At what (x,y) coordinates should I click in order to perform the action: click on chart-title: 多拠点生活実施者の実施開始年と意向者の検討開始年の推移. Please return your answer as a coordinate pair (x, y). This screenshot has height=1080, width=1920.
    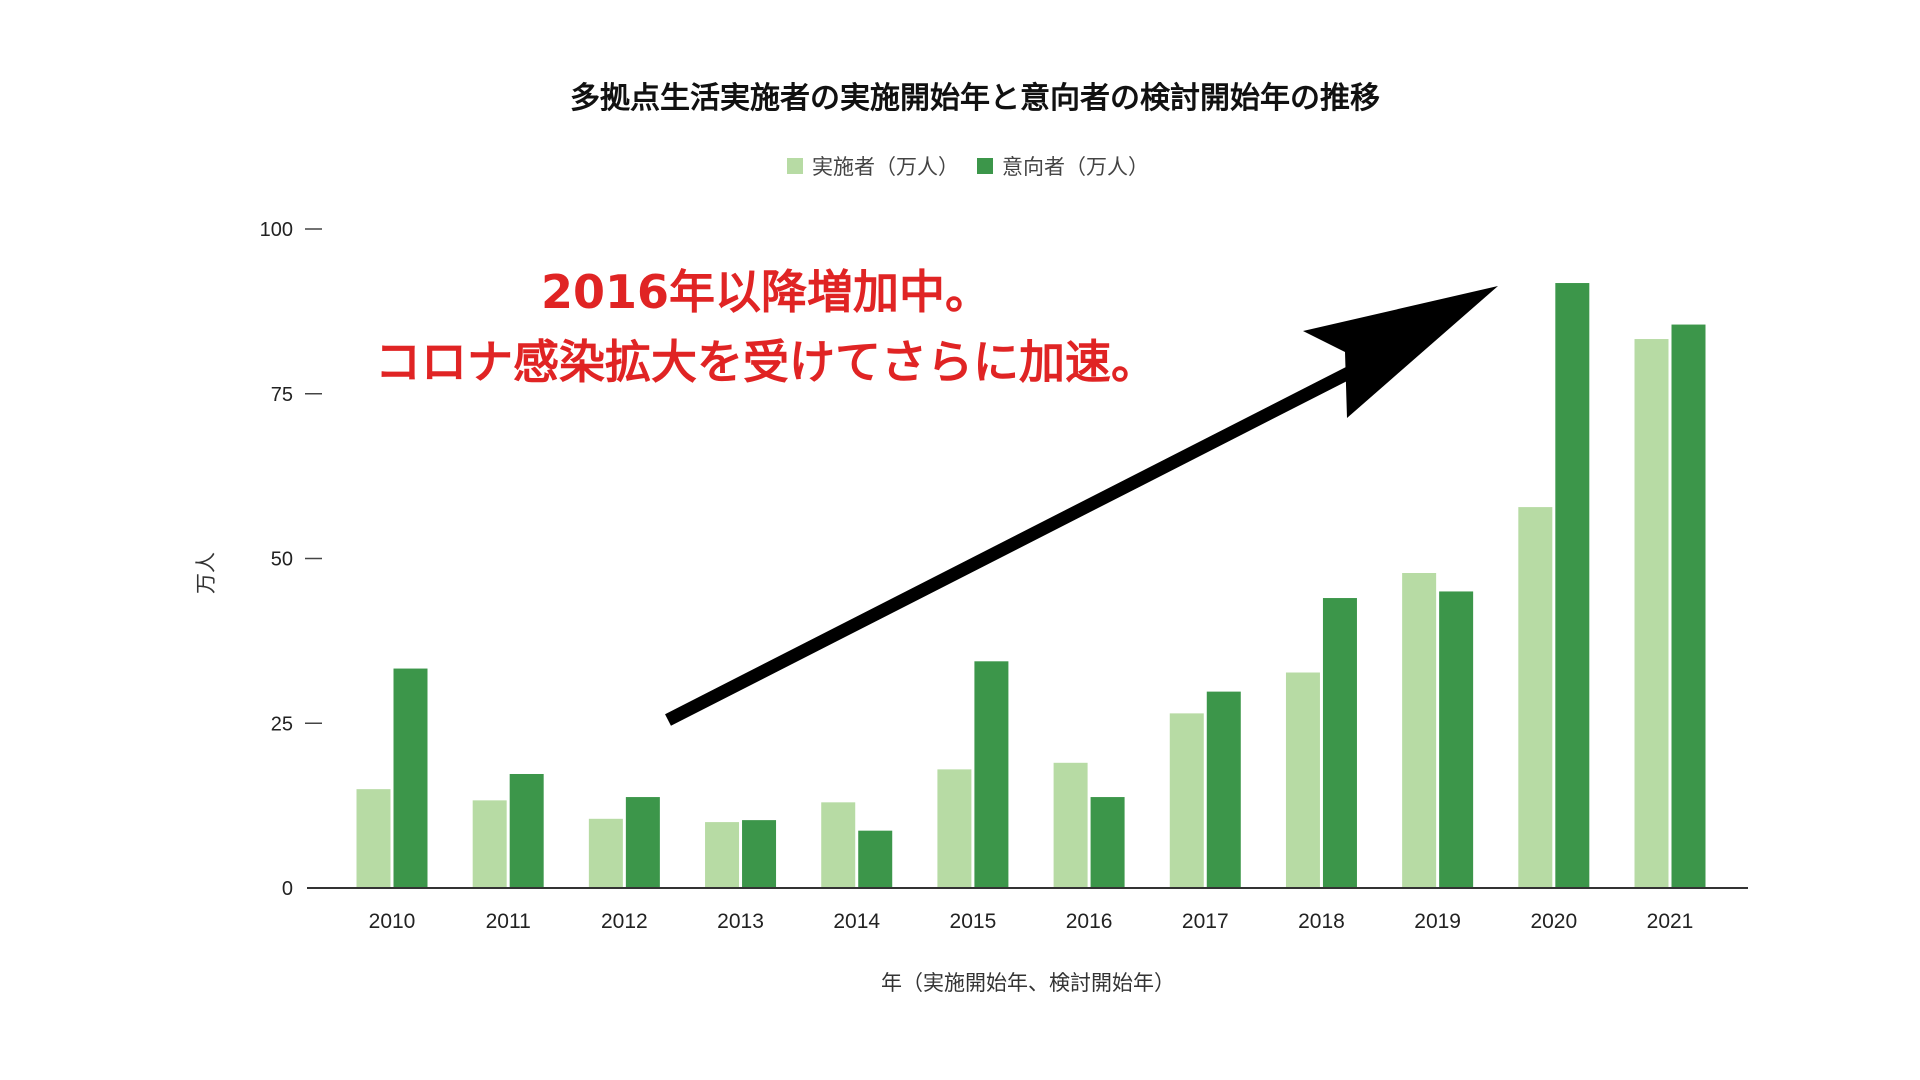
    Looking at the image, I should click on (975, 98).